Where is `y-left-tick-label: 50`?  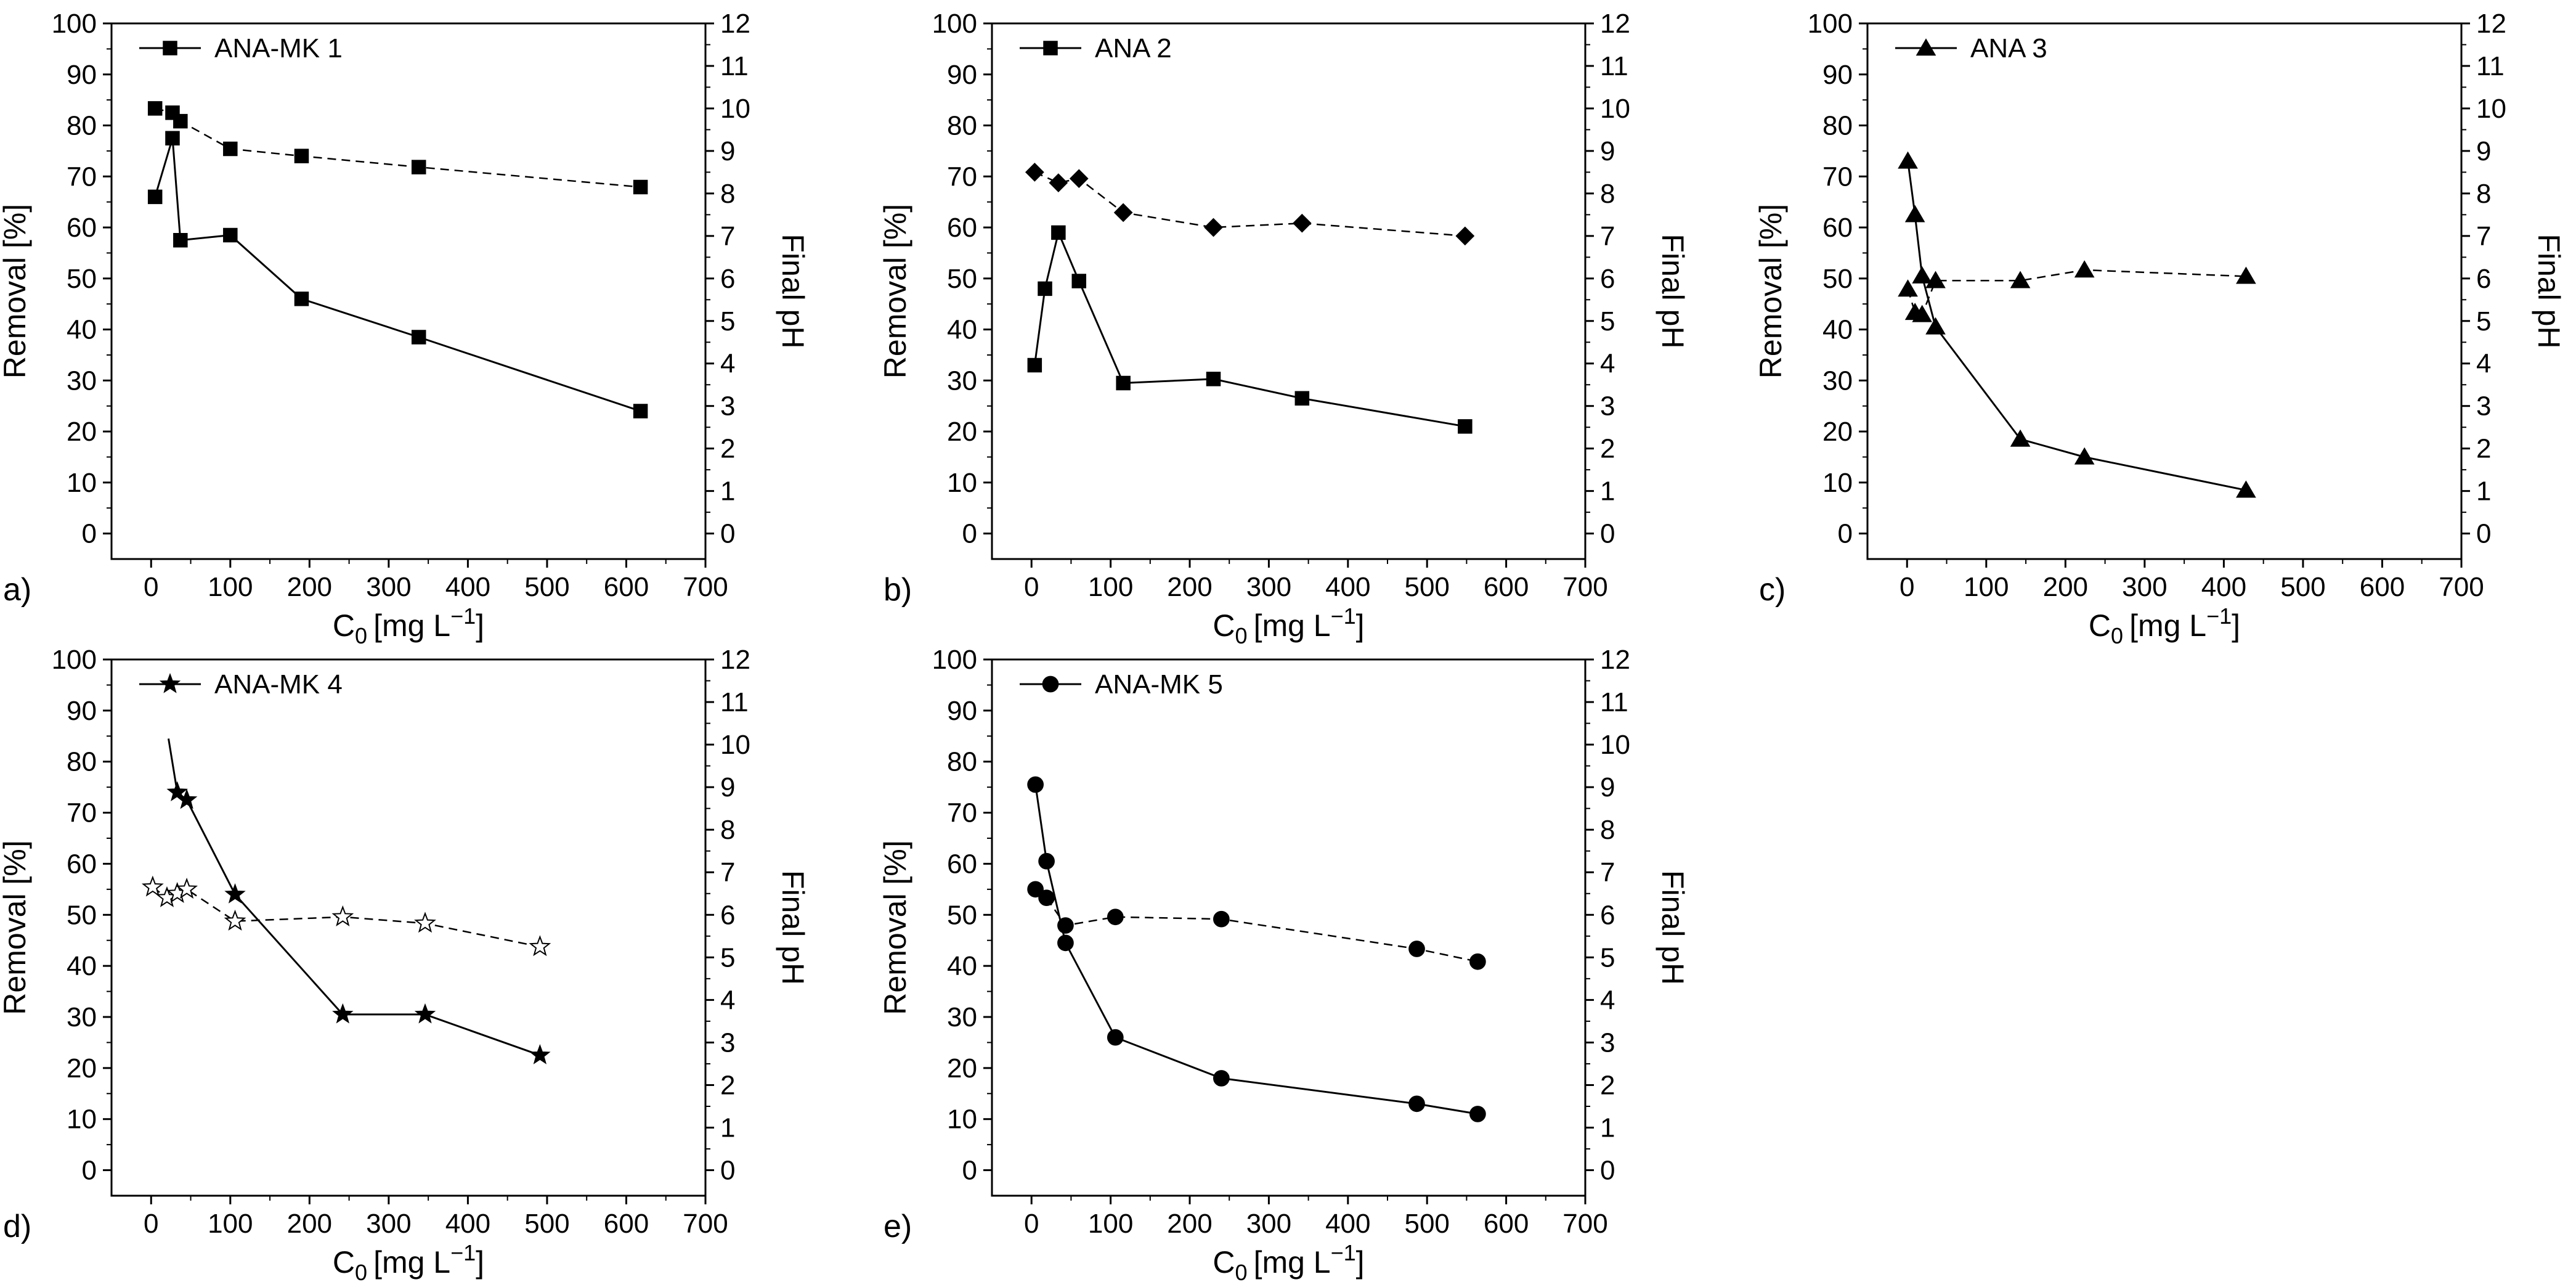
y-left-tick-label: 50 is located at coordinates (82, 279).